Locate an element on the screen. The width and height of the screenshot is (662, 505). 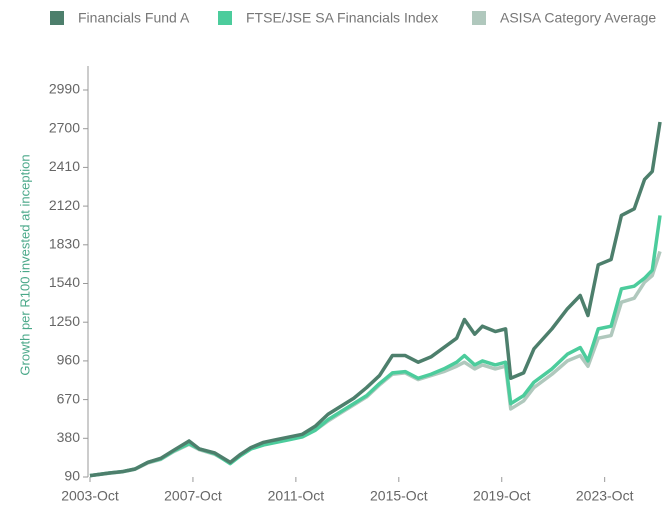
x-tick-label: 2019-Oct is located at coordinates (502, 496).